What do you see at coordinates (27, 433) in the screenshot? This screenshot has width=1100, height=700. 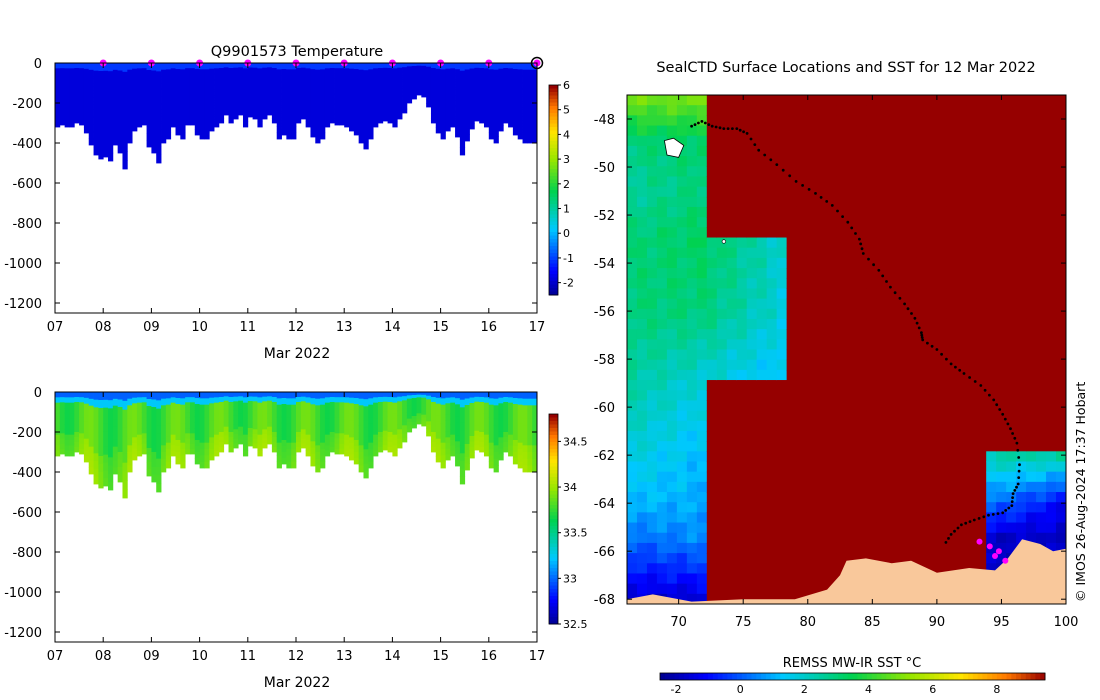 I see `y-tick-label: -200` at bounding box center [27, 433].